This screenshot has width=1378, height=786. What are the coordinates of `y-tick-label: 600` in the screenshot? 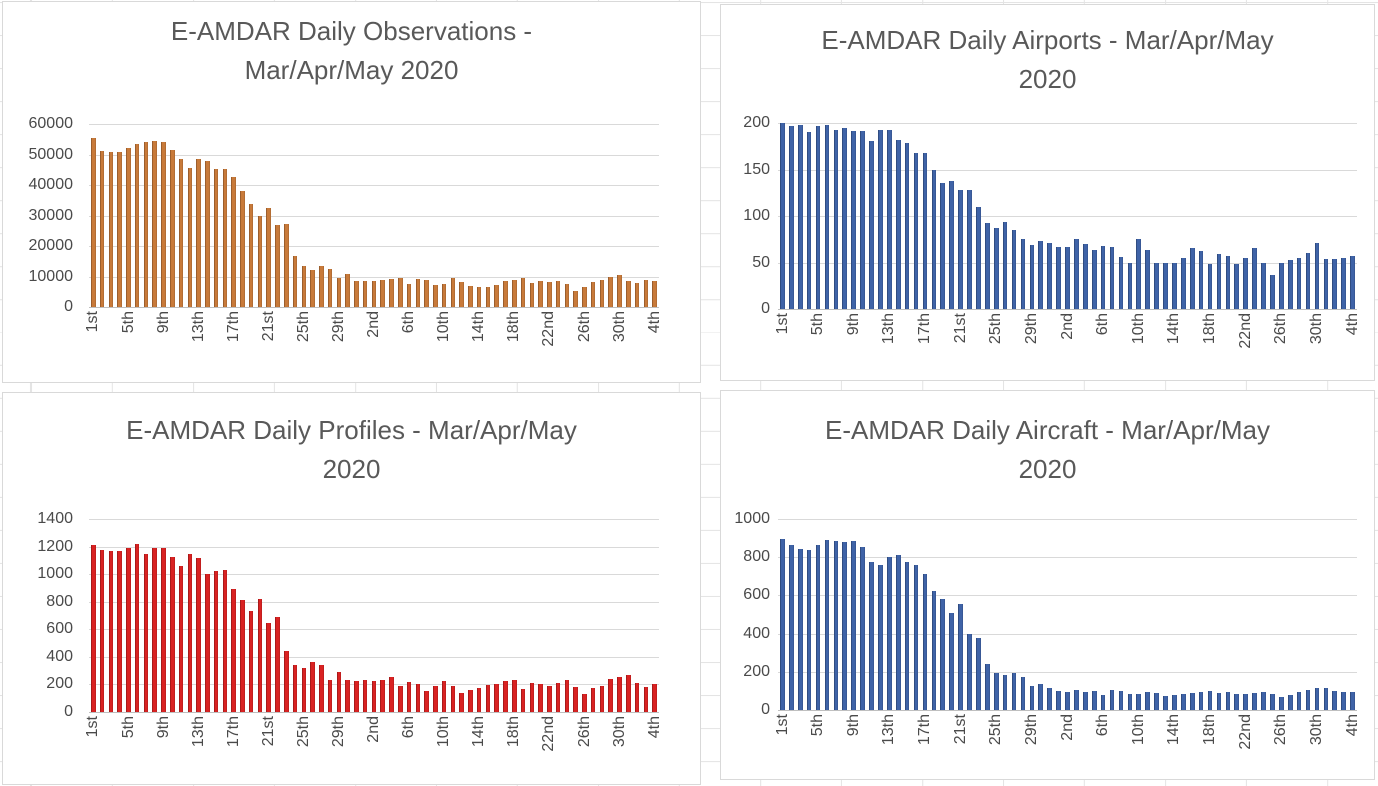 It's located at (59, 629).